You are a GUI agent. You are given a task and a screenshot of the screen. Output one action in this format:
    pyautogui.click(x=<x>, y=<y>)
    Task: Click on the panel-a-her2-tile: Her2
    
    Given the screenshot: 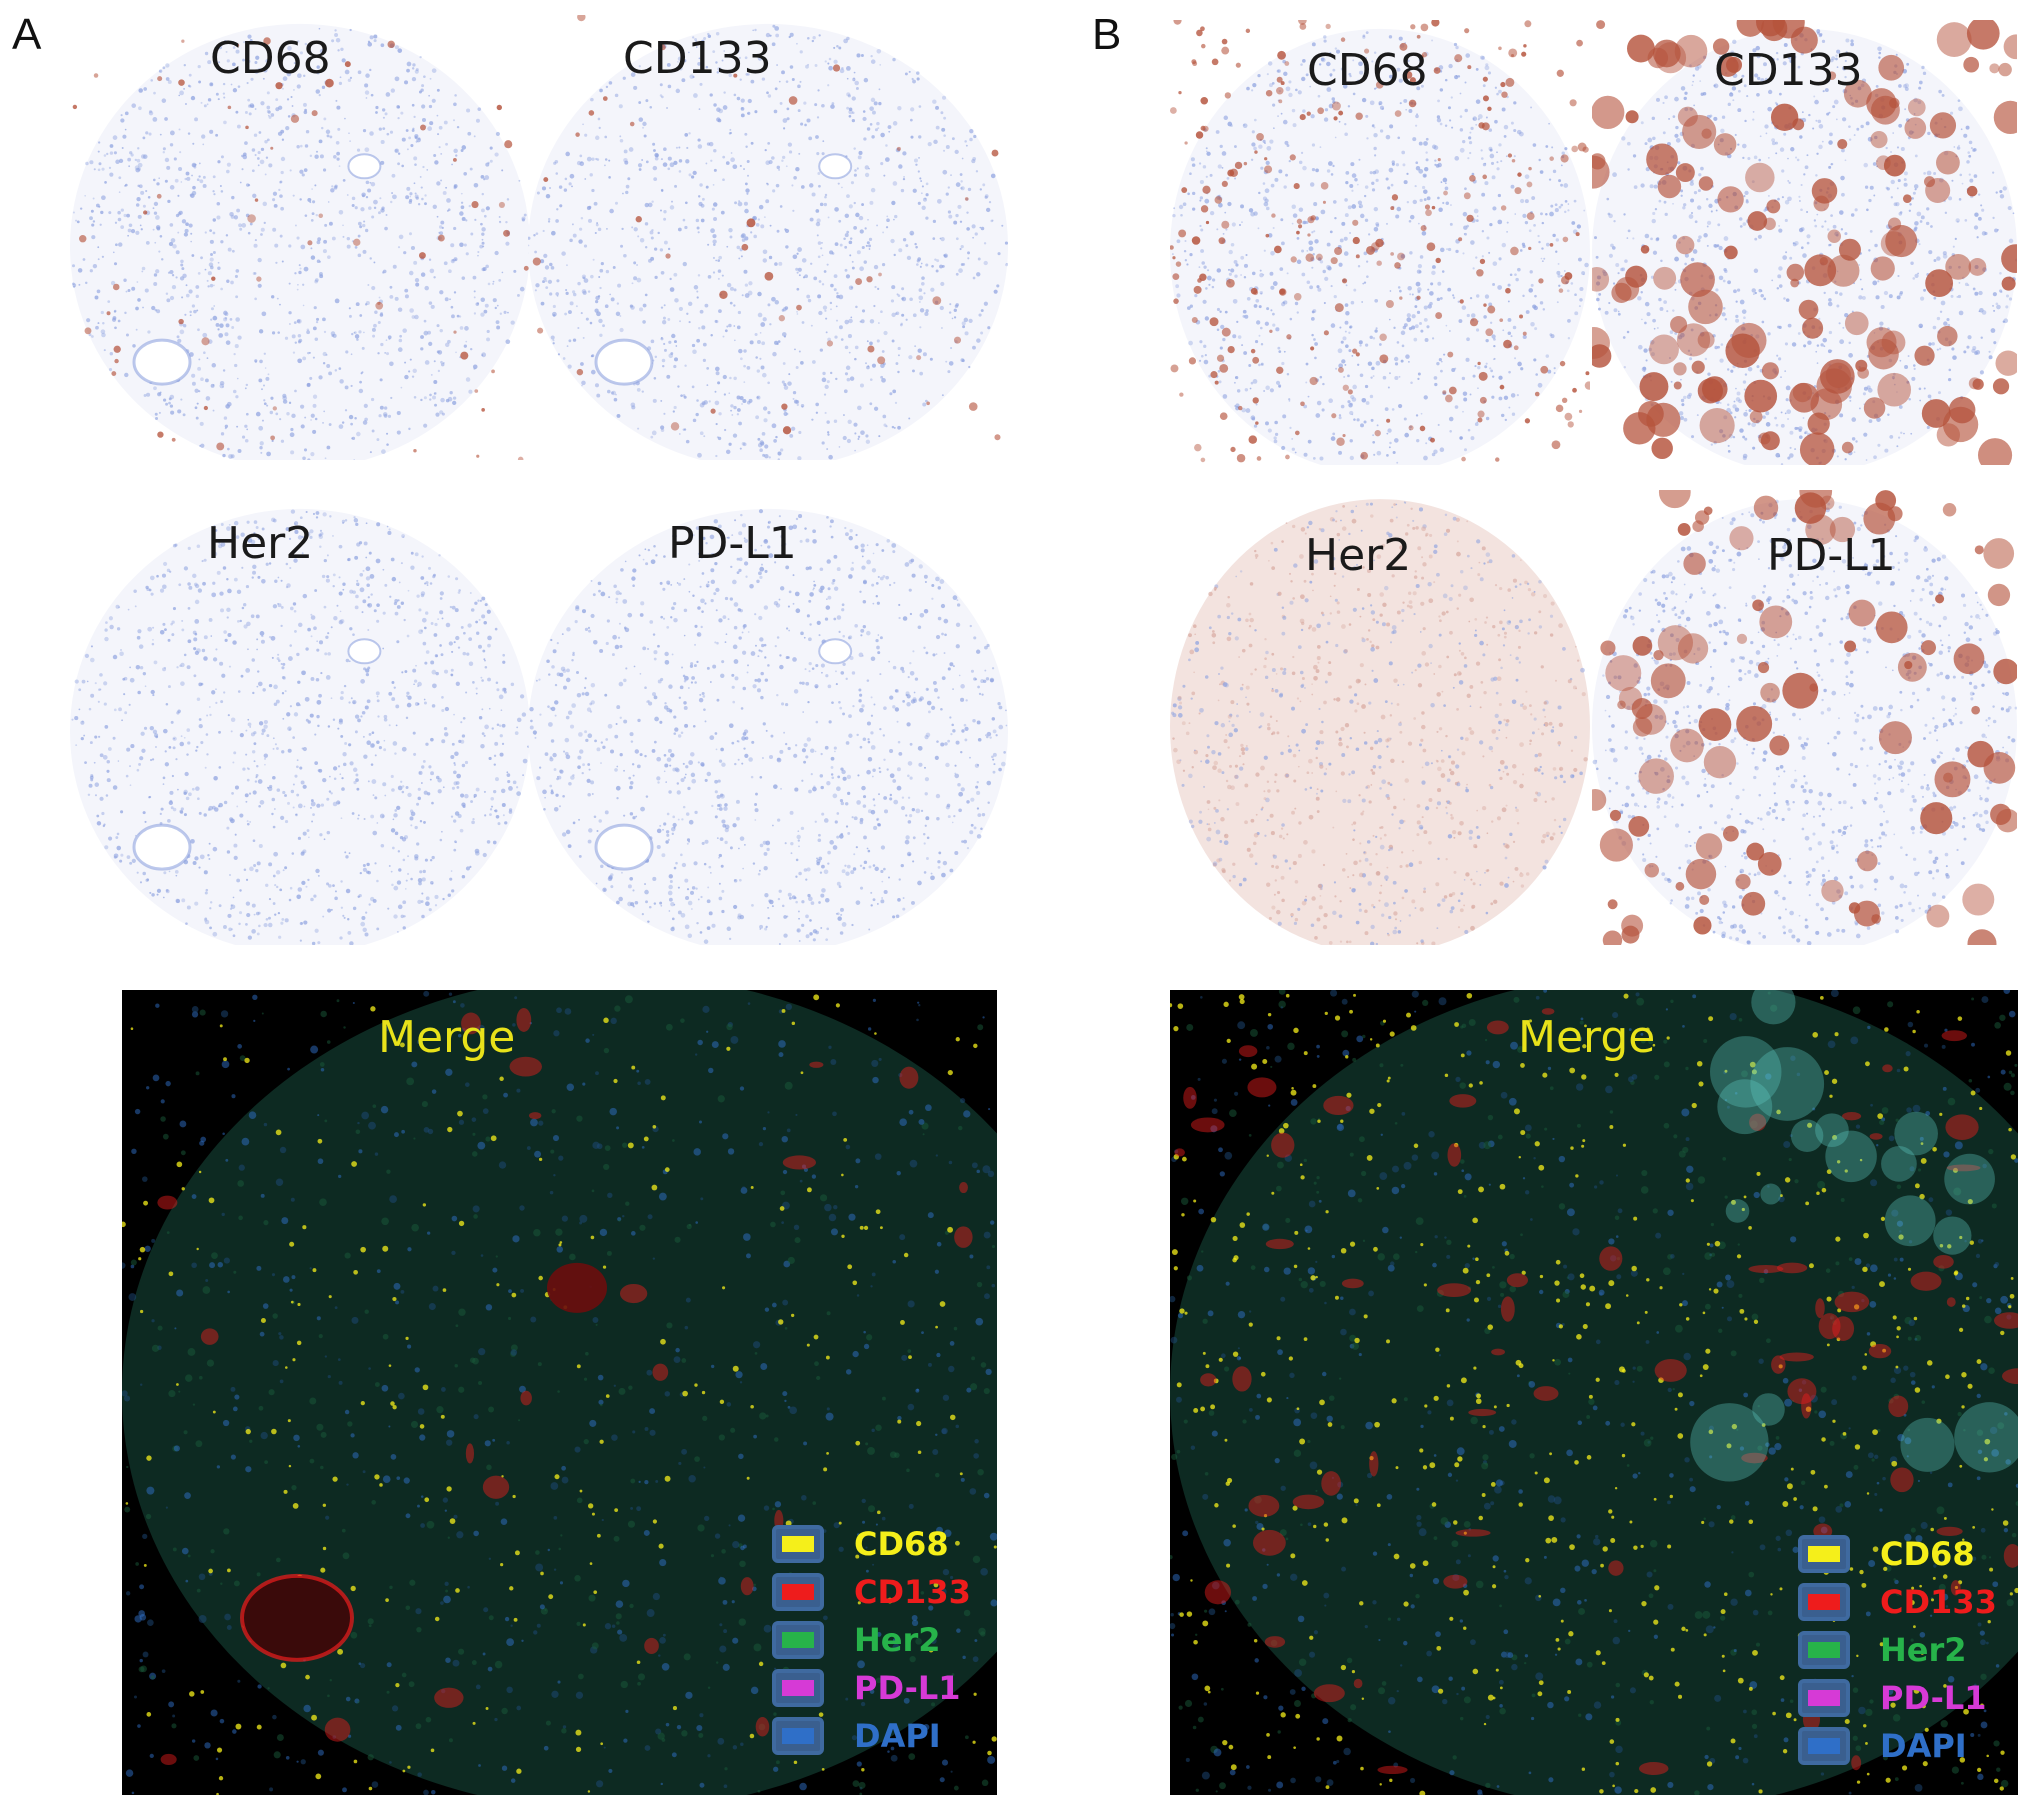 What is the action you would take?
    pyautogui.click(x=300, y=722)
    